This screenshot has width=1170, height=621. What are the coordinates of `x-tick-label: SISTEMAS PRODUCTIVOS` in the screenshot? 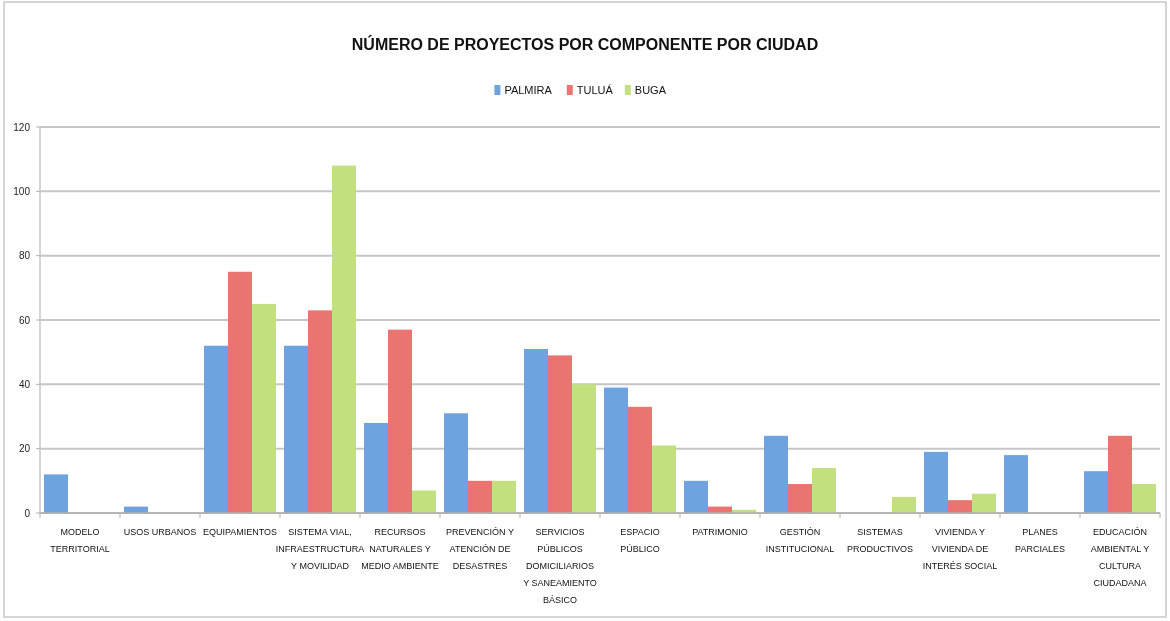 It's located at (880, 540).